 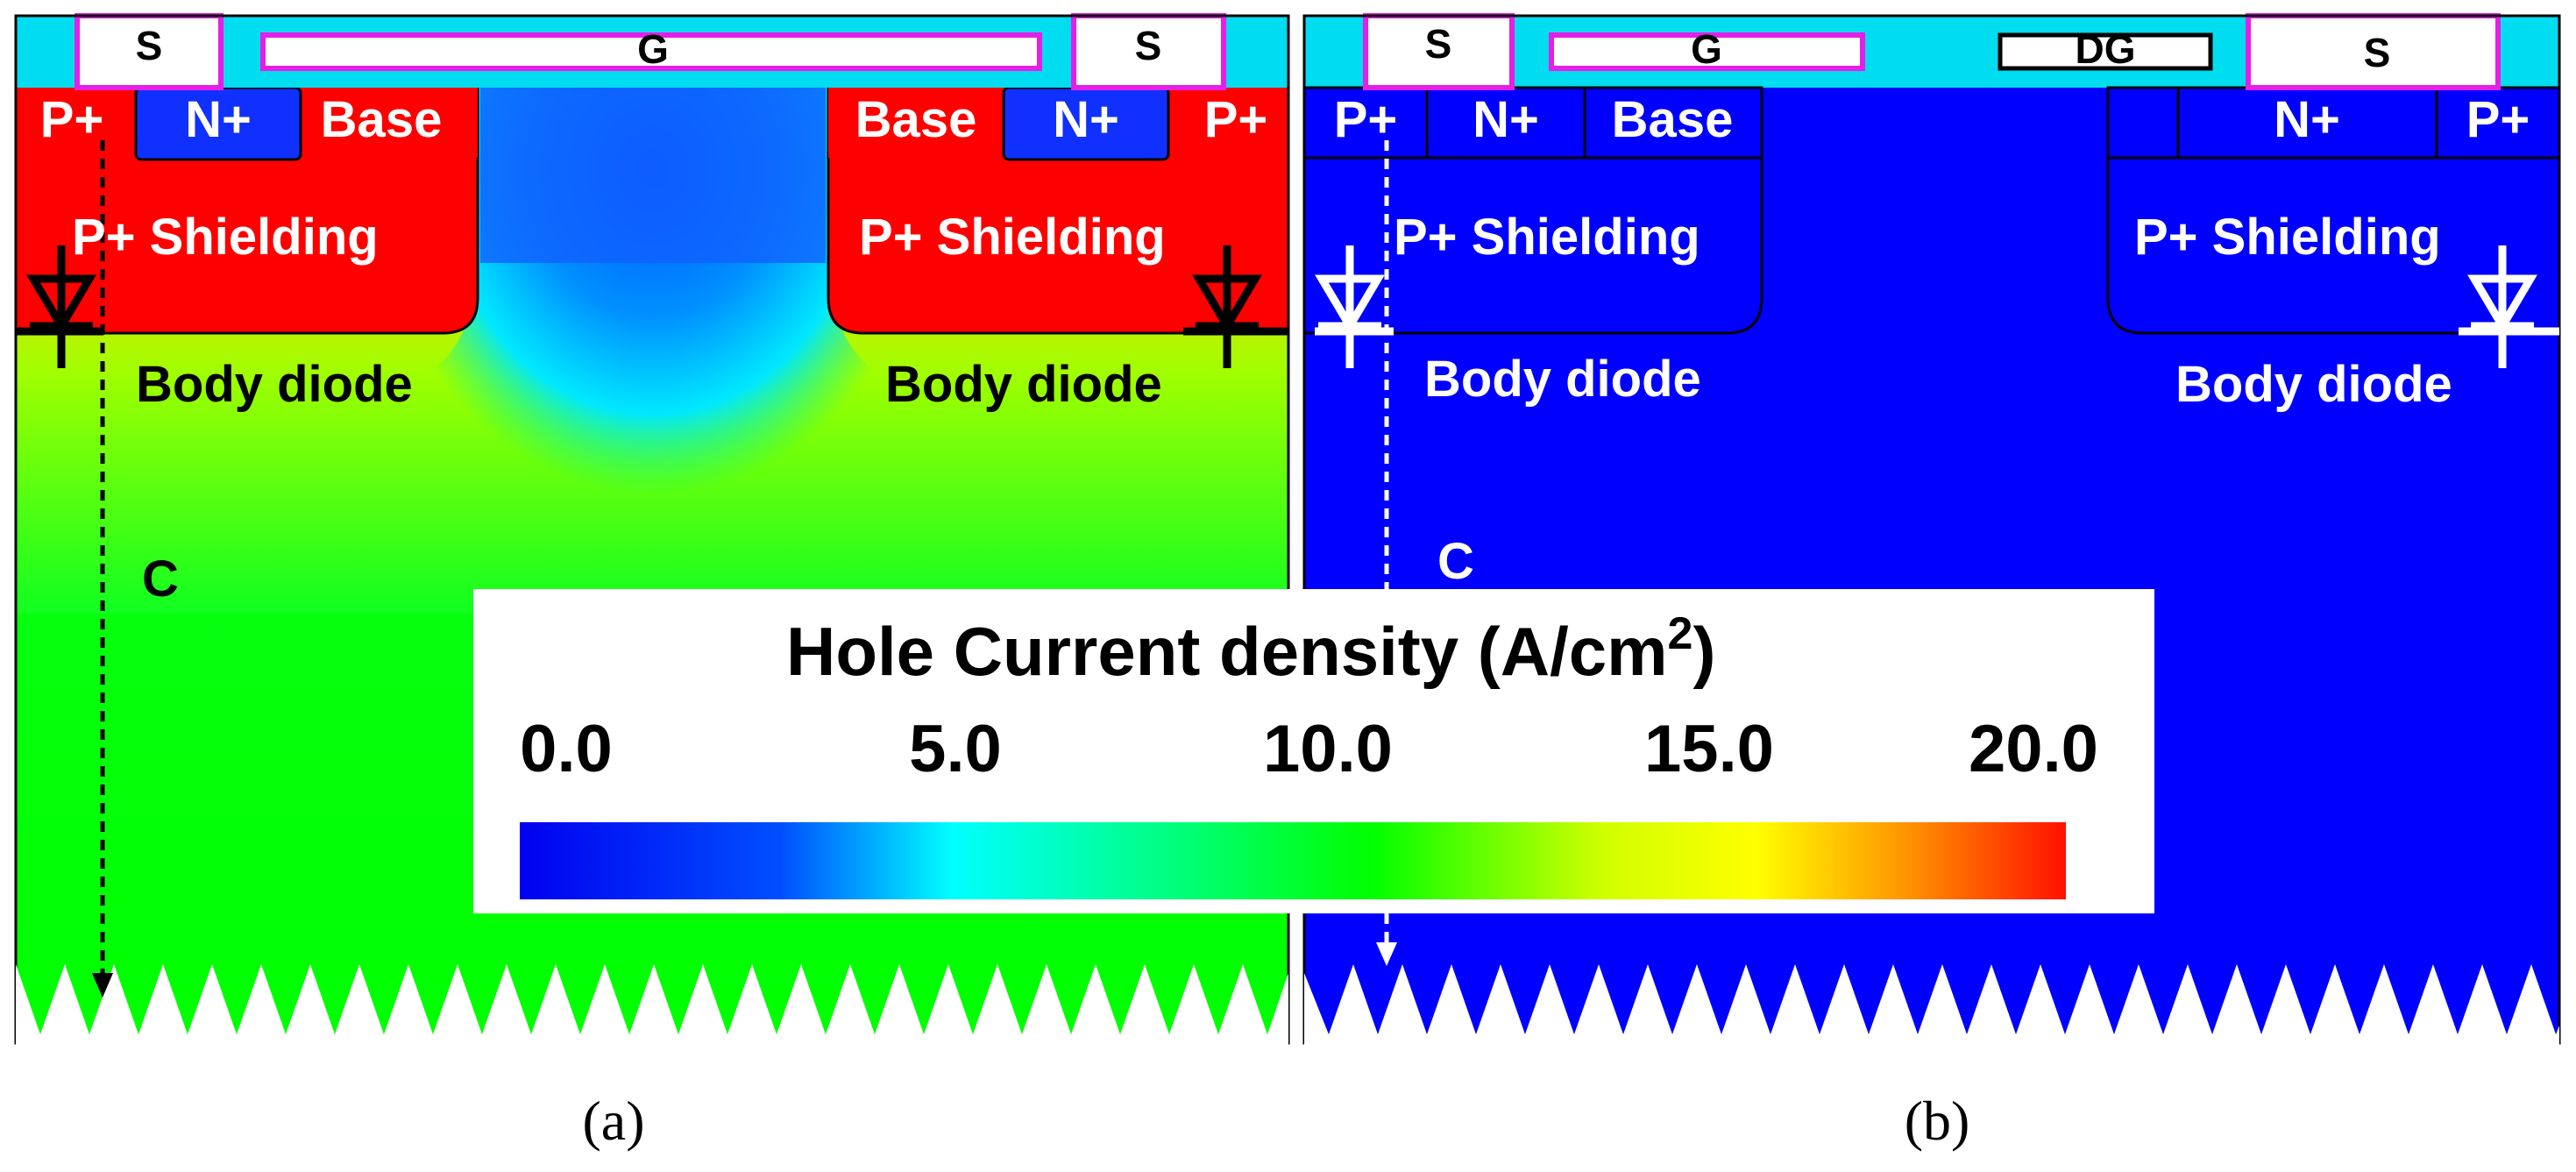 I want to click on panel-a-label-shielding-right: P+ Shielding, so click(x=1012, y=237).